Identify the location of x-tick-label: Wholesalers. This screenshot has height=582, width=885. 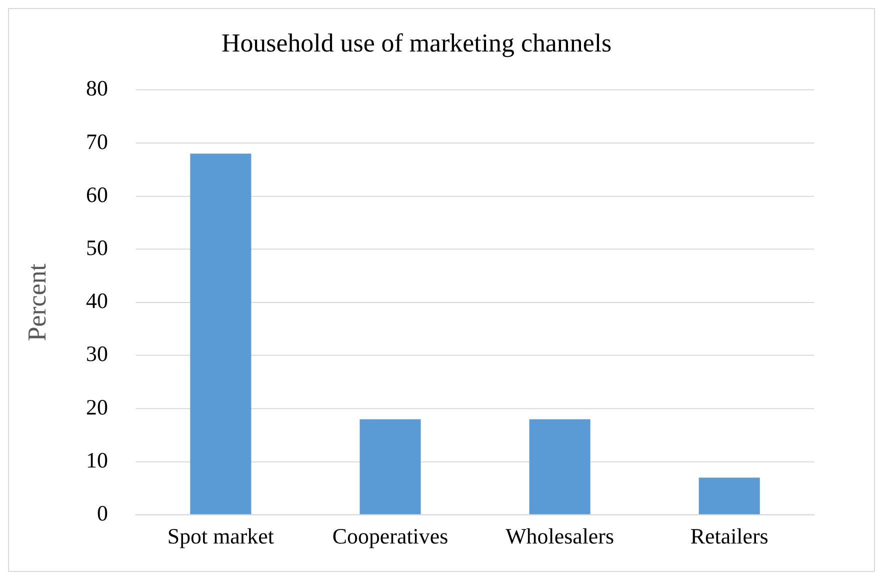
(560, 536).